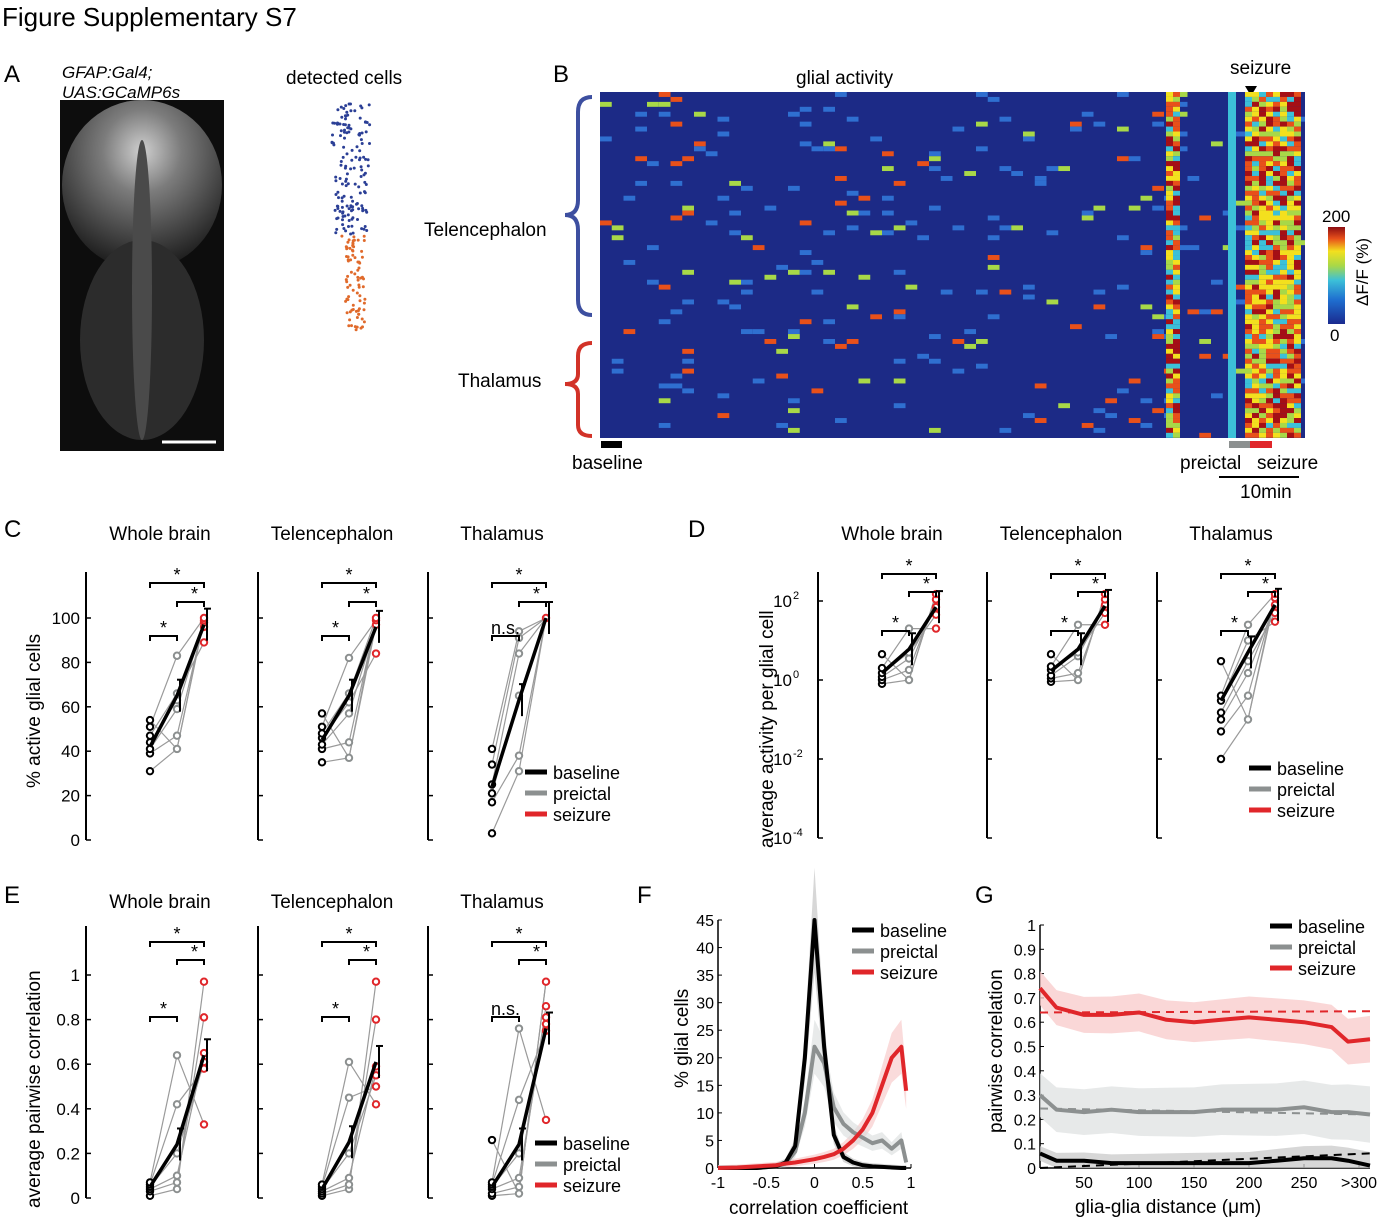  Describe the element at coordinates (349, 1125) in the screenshot. I see `mean-line` at that location.